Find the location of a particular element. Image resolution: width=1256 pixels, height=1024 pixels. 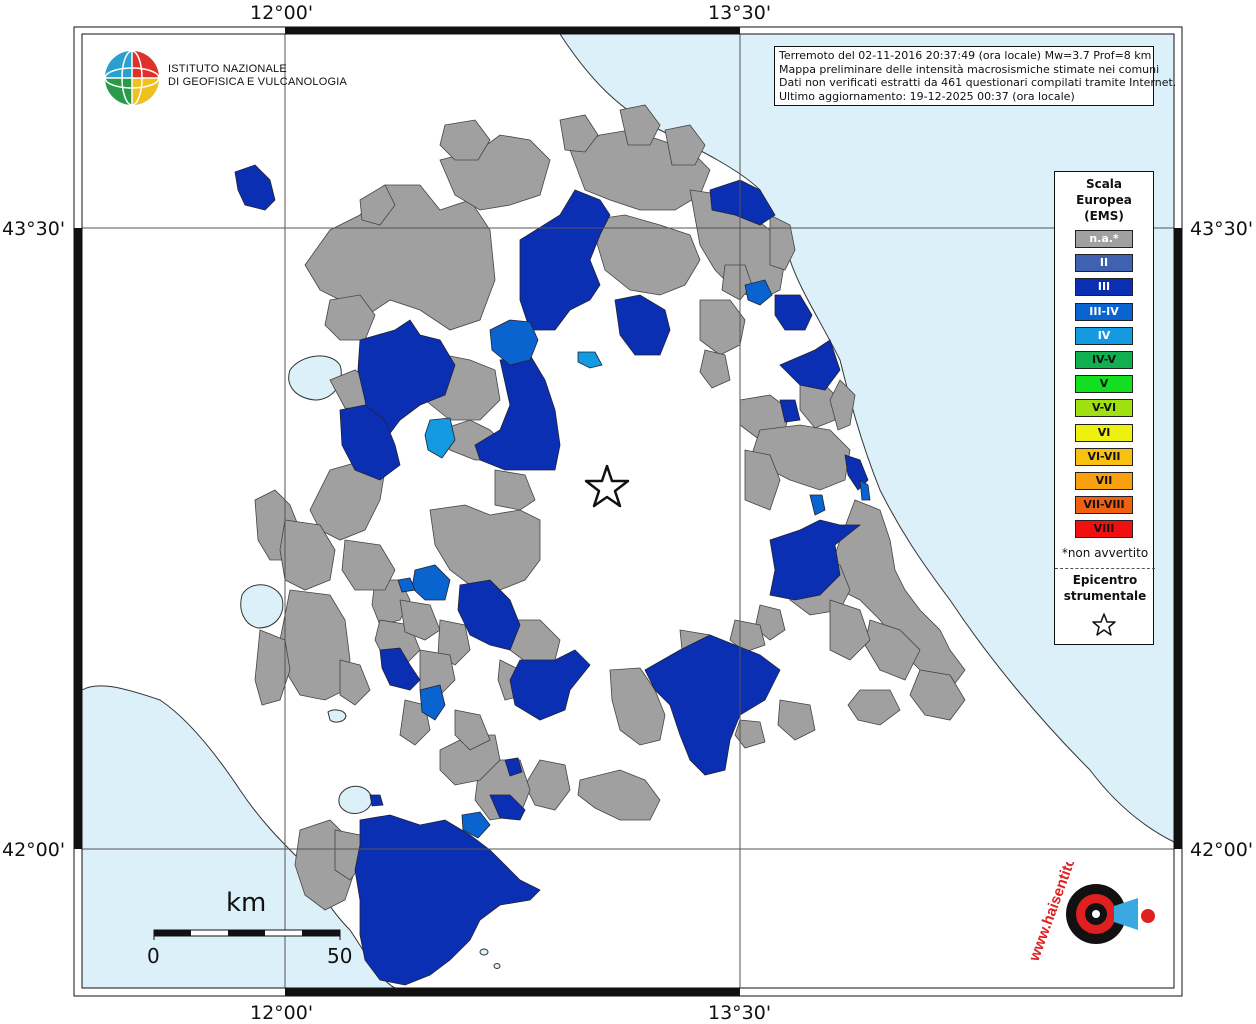

legend-epicenter-line2: strumentale is located at coordinates (1105, 596).